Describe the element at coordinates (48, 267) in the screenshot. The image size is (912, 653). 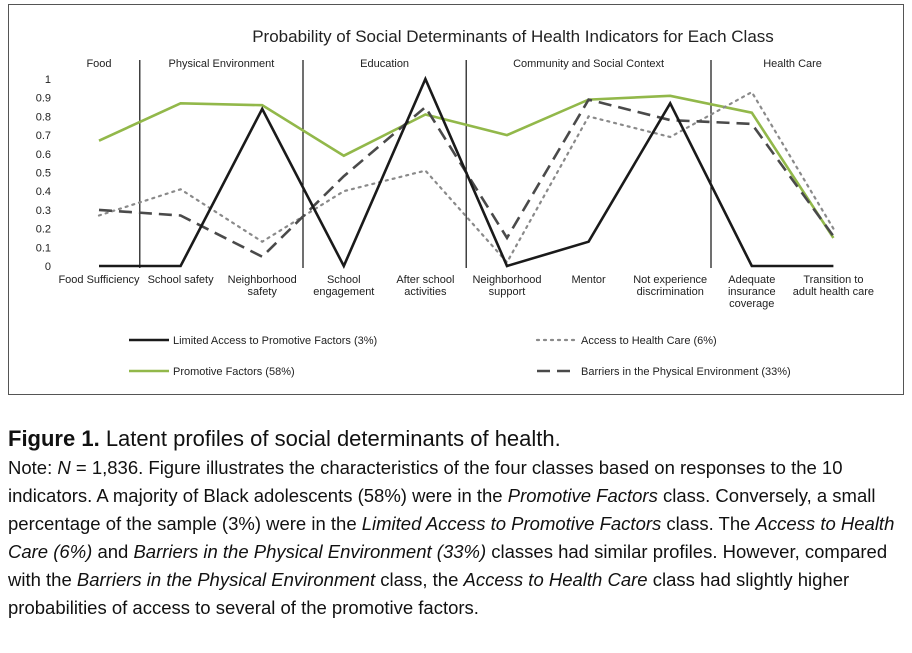
I see `y-tick-label: 0` at that location.